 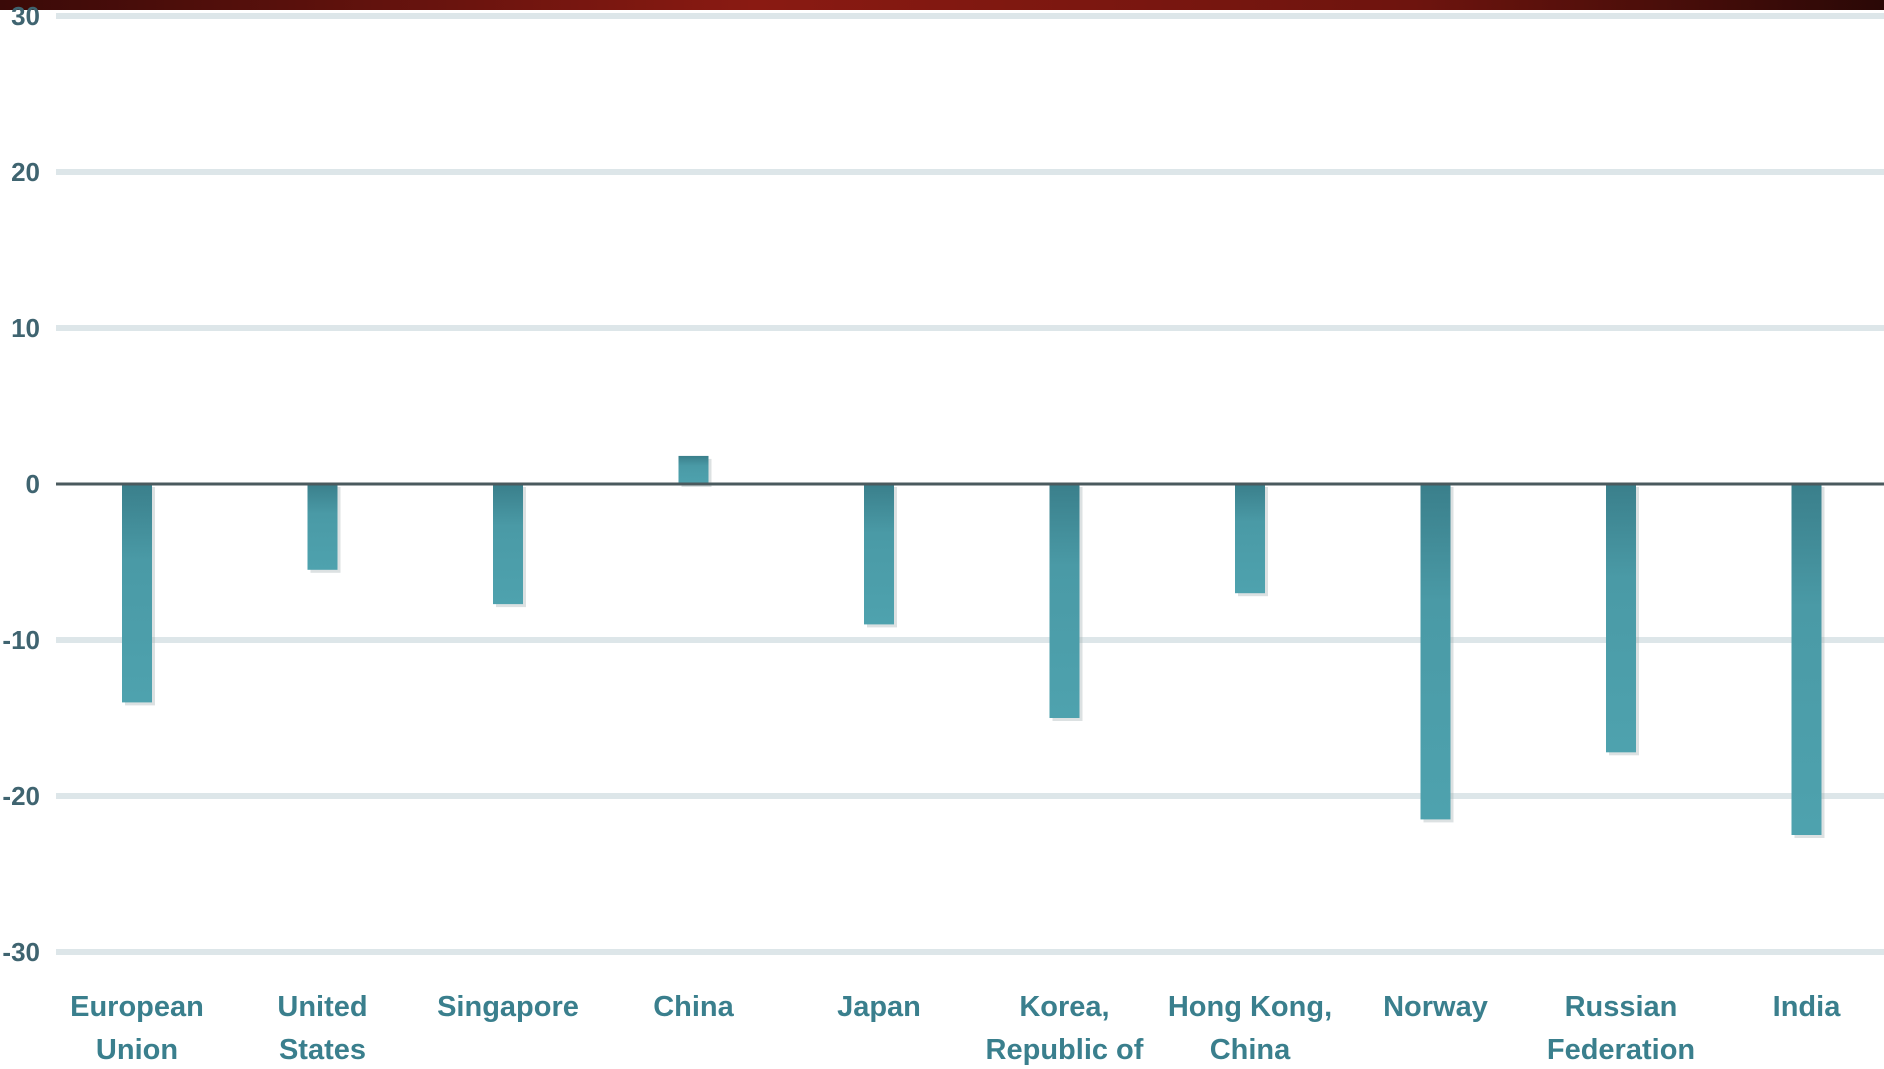 What do you see at coordinates (322, 1007) in the screenshot?
I see `category-label: United` at bounding box center [322, 1007].